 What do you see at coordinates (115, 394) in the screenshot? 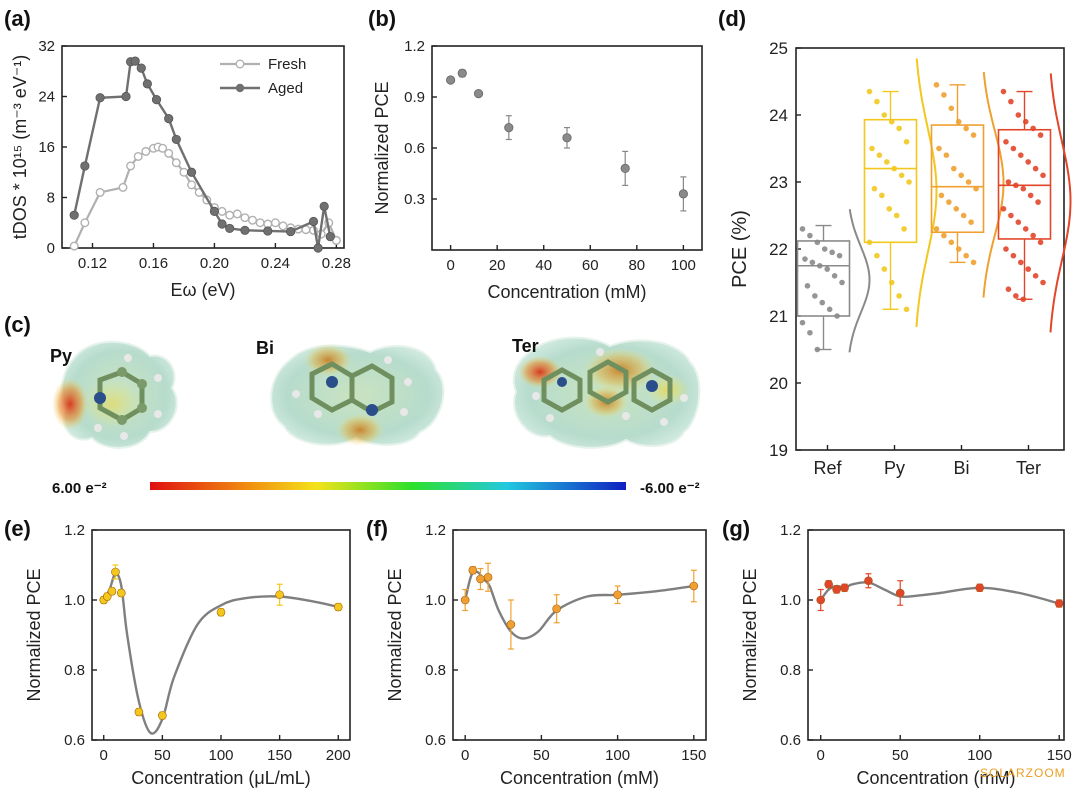
I see `esp-map-py` at bounding box center [115, 394].